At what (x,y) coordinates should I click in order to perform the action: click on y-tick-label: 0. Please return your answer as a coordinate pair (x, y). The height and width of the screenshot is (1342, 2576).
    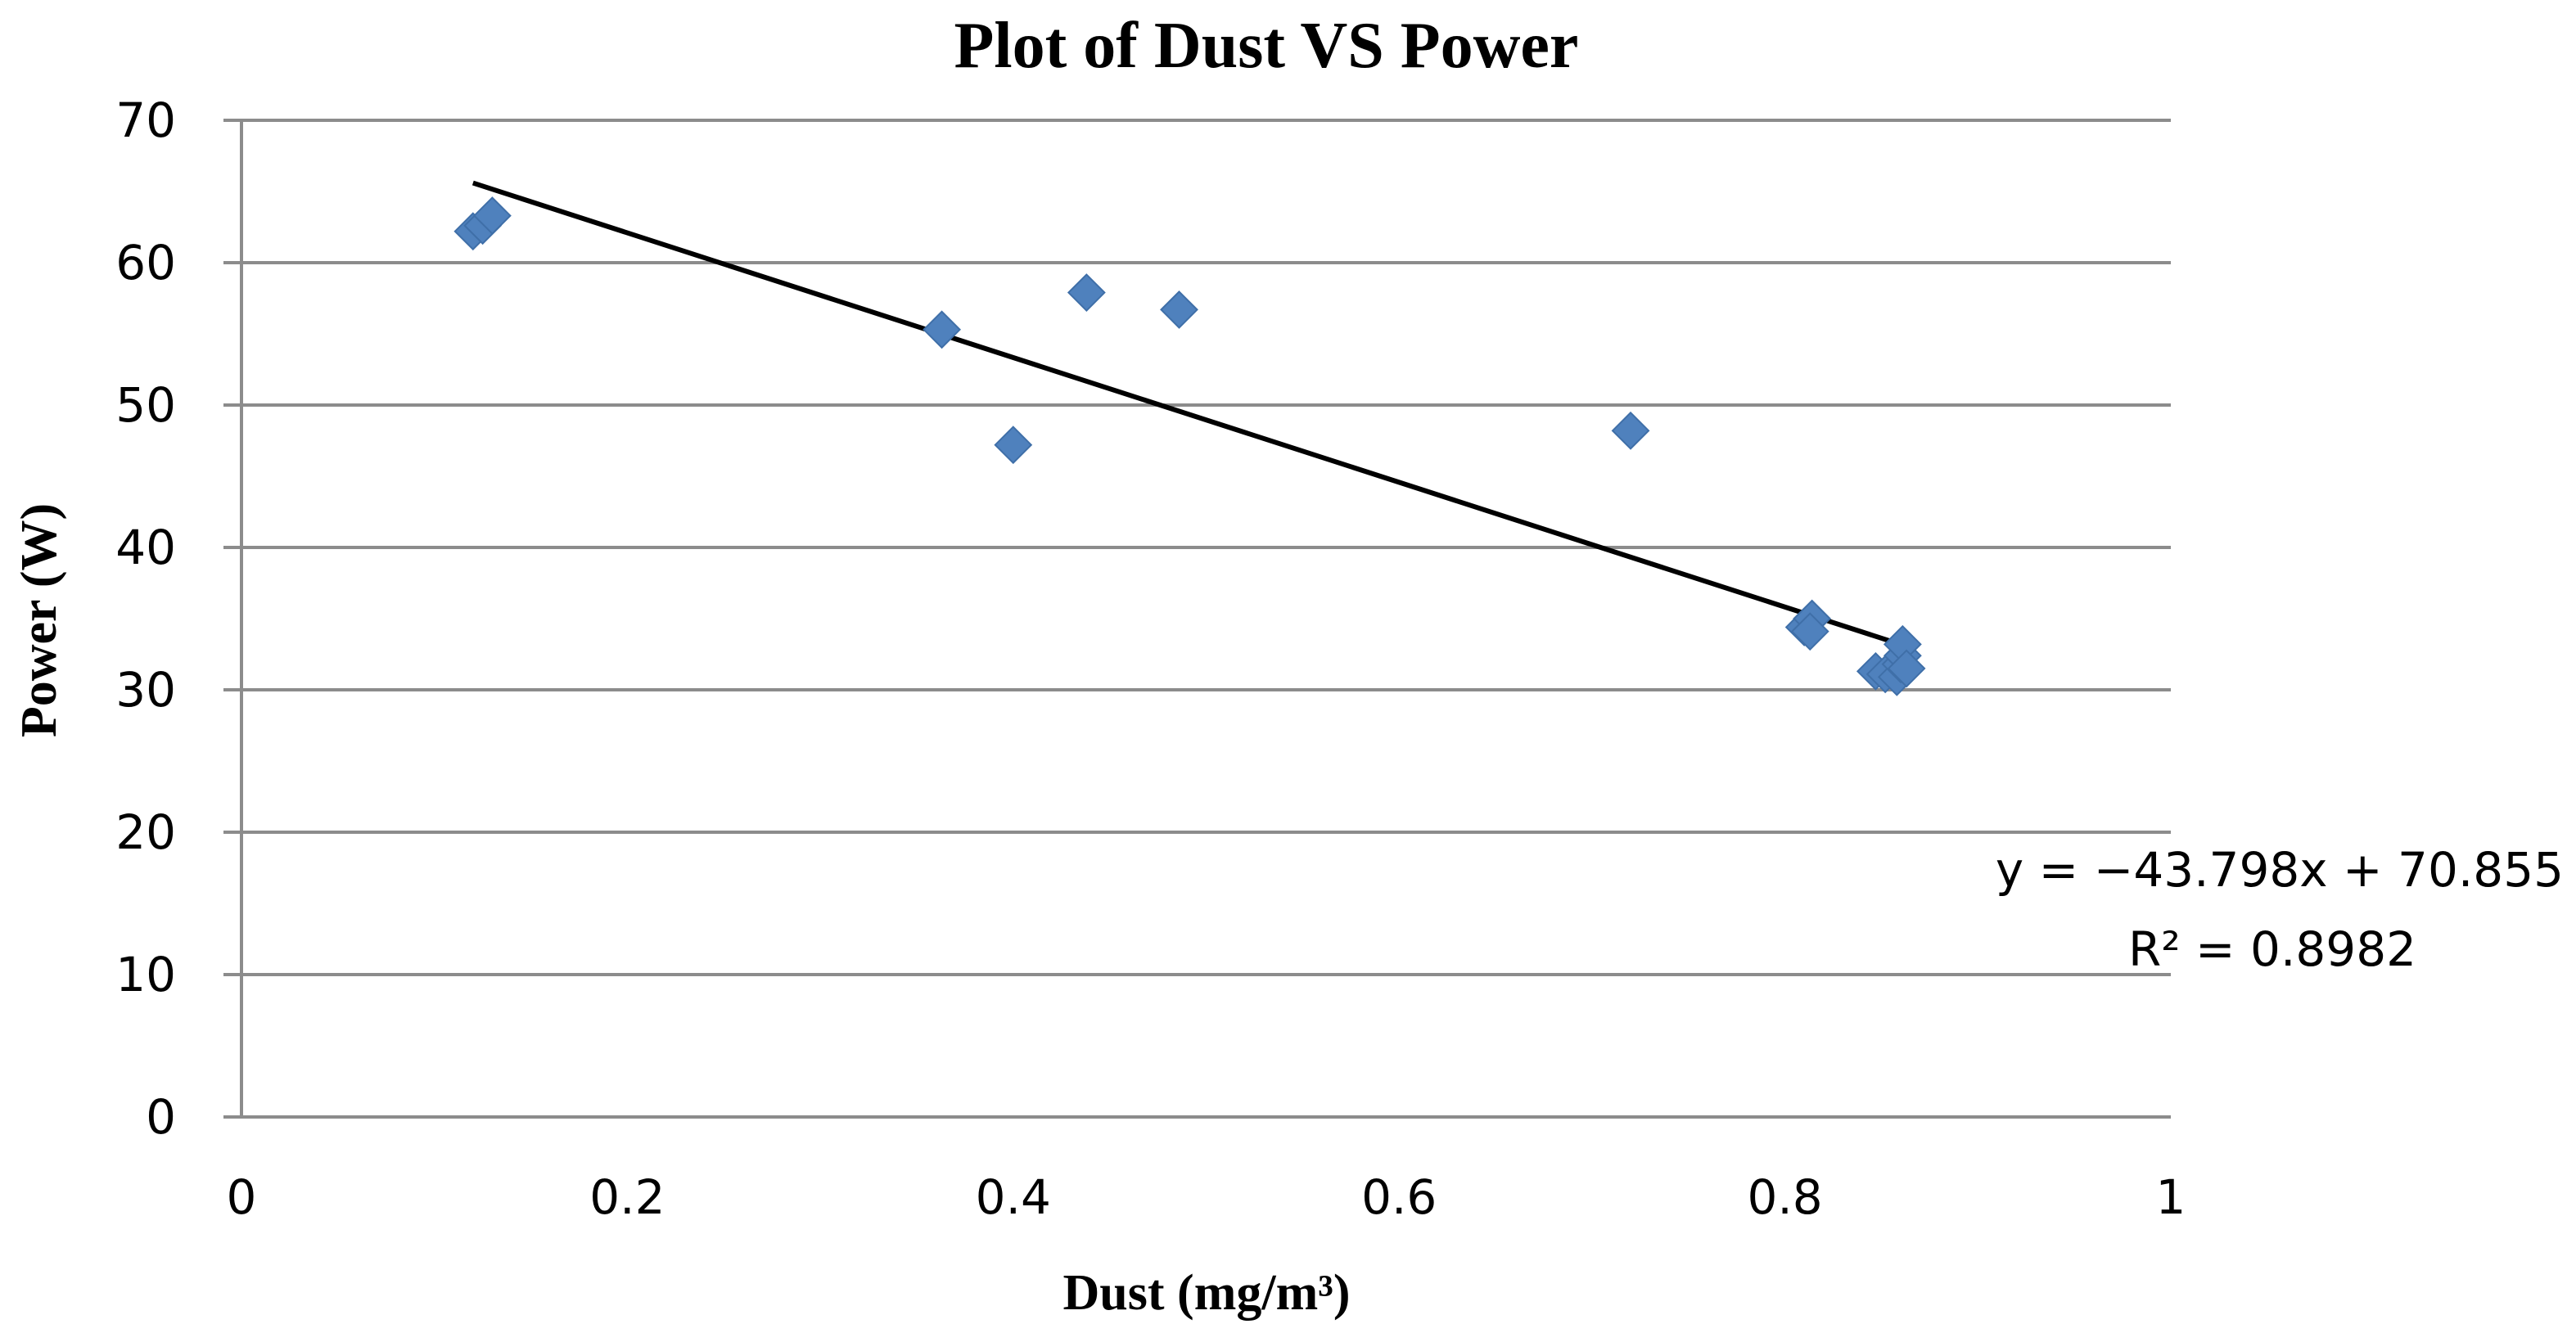
    Looking at the image, I should click on (161, 1117).